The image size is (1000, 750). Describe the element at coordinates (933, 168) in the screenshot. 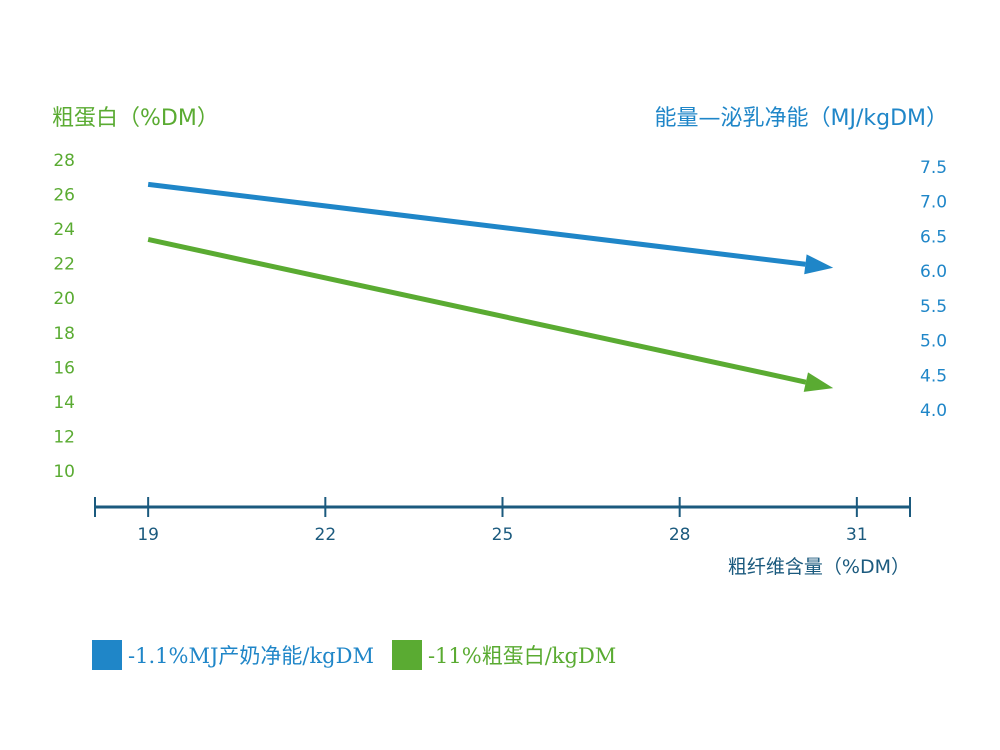

I see `right-tick-label-7.5: 7.5` at that location.